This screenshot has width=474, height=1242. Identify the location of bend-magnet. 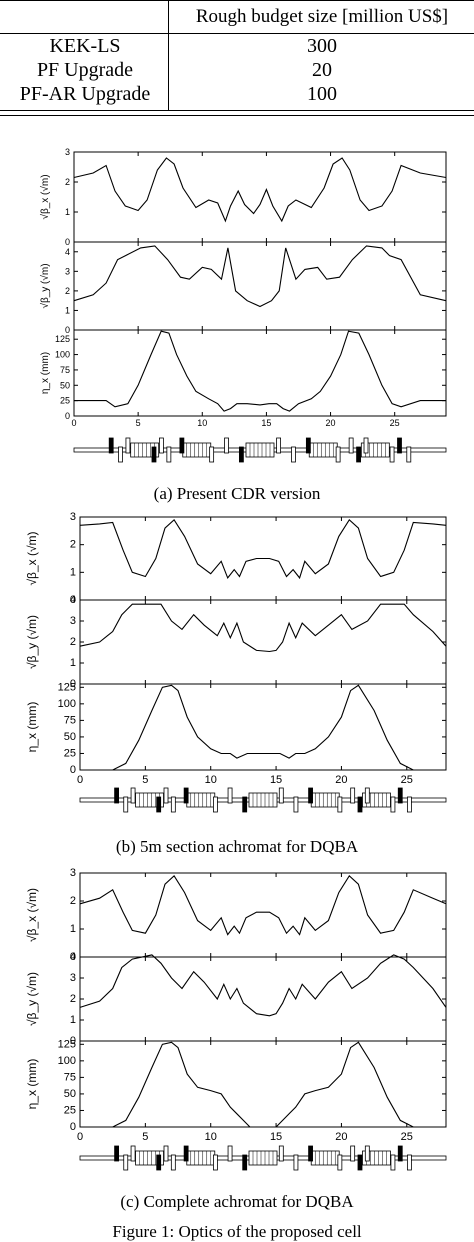
(260, 450).